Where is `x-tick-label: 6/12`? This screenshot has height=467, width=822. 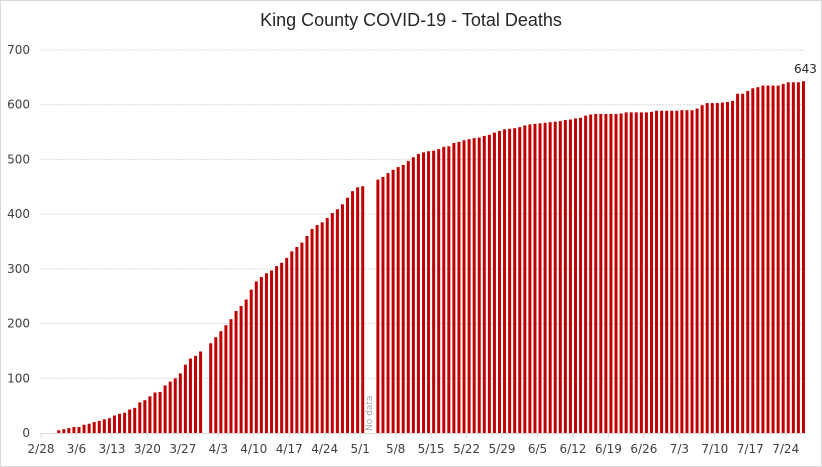
x-tick-label: 6/12 is located at coordinates (572, 449).